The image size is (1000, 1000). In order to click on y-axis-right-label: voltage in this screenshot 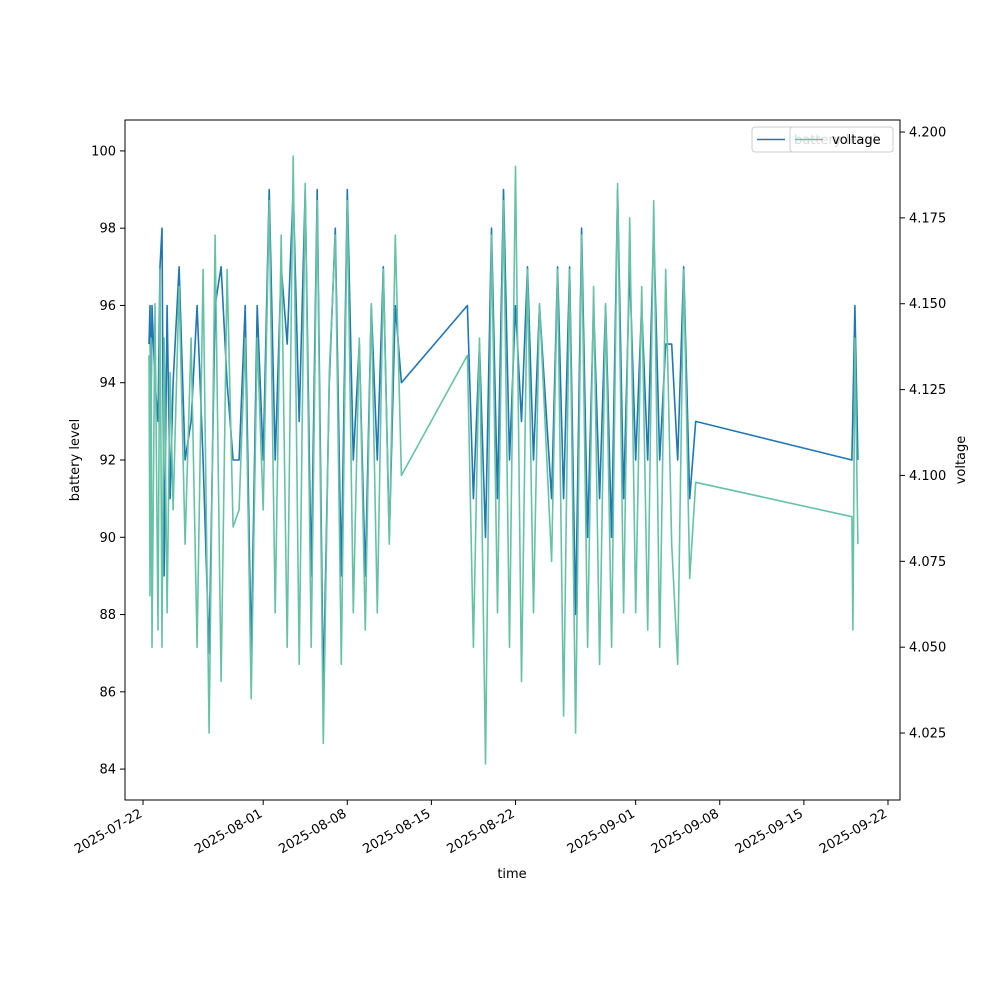, I will do `click(961, 460)`.